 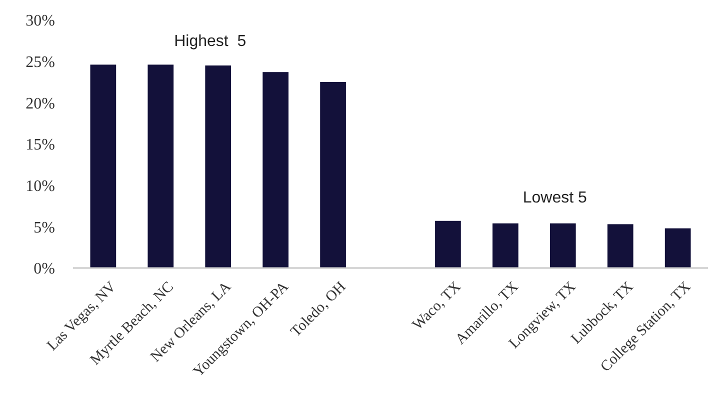 I want to click on y-tick-label: 30%, so click(x=40, y=21).